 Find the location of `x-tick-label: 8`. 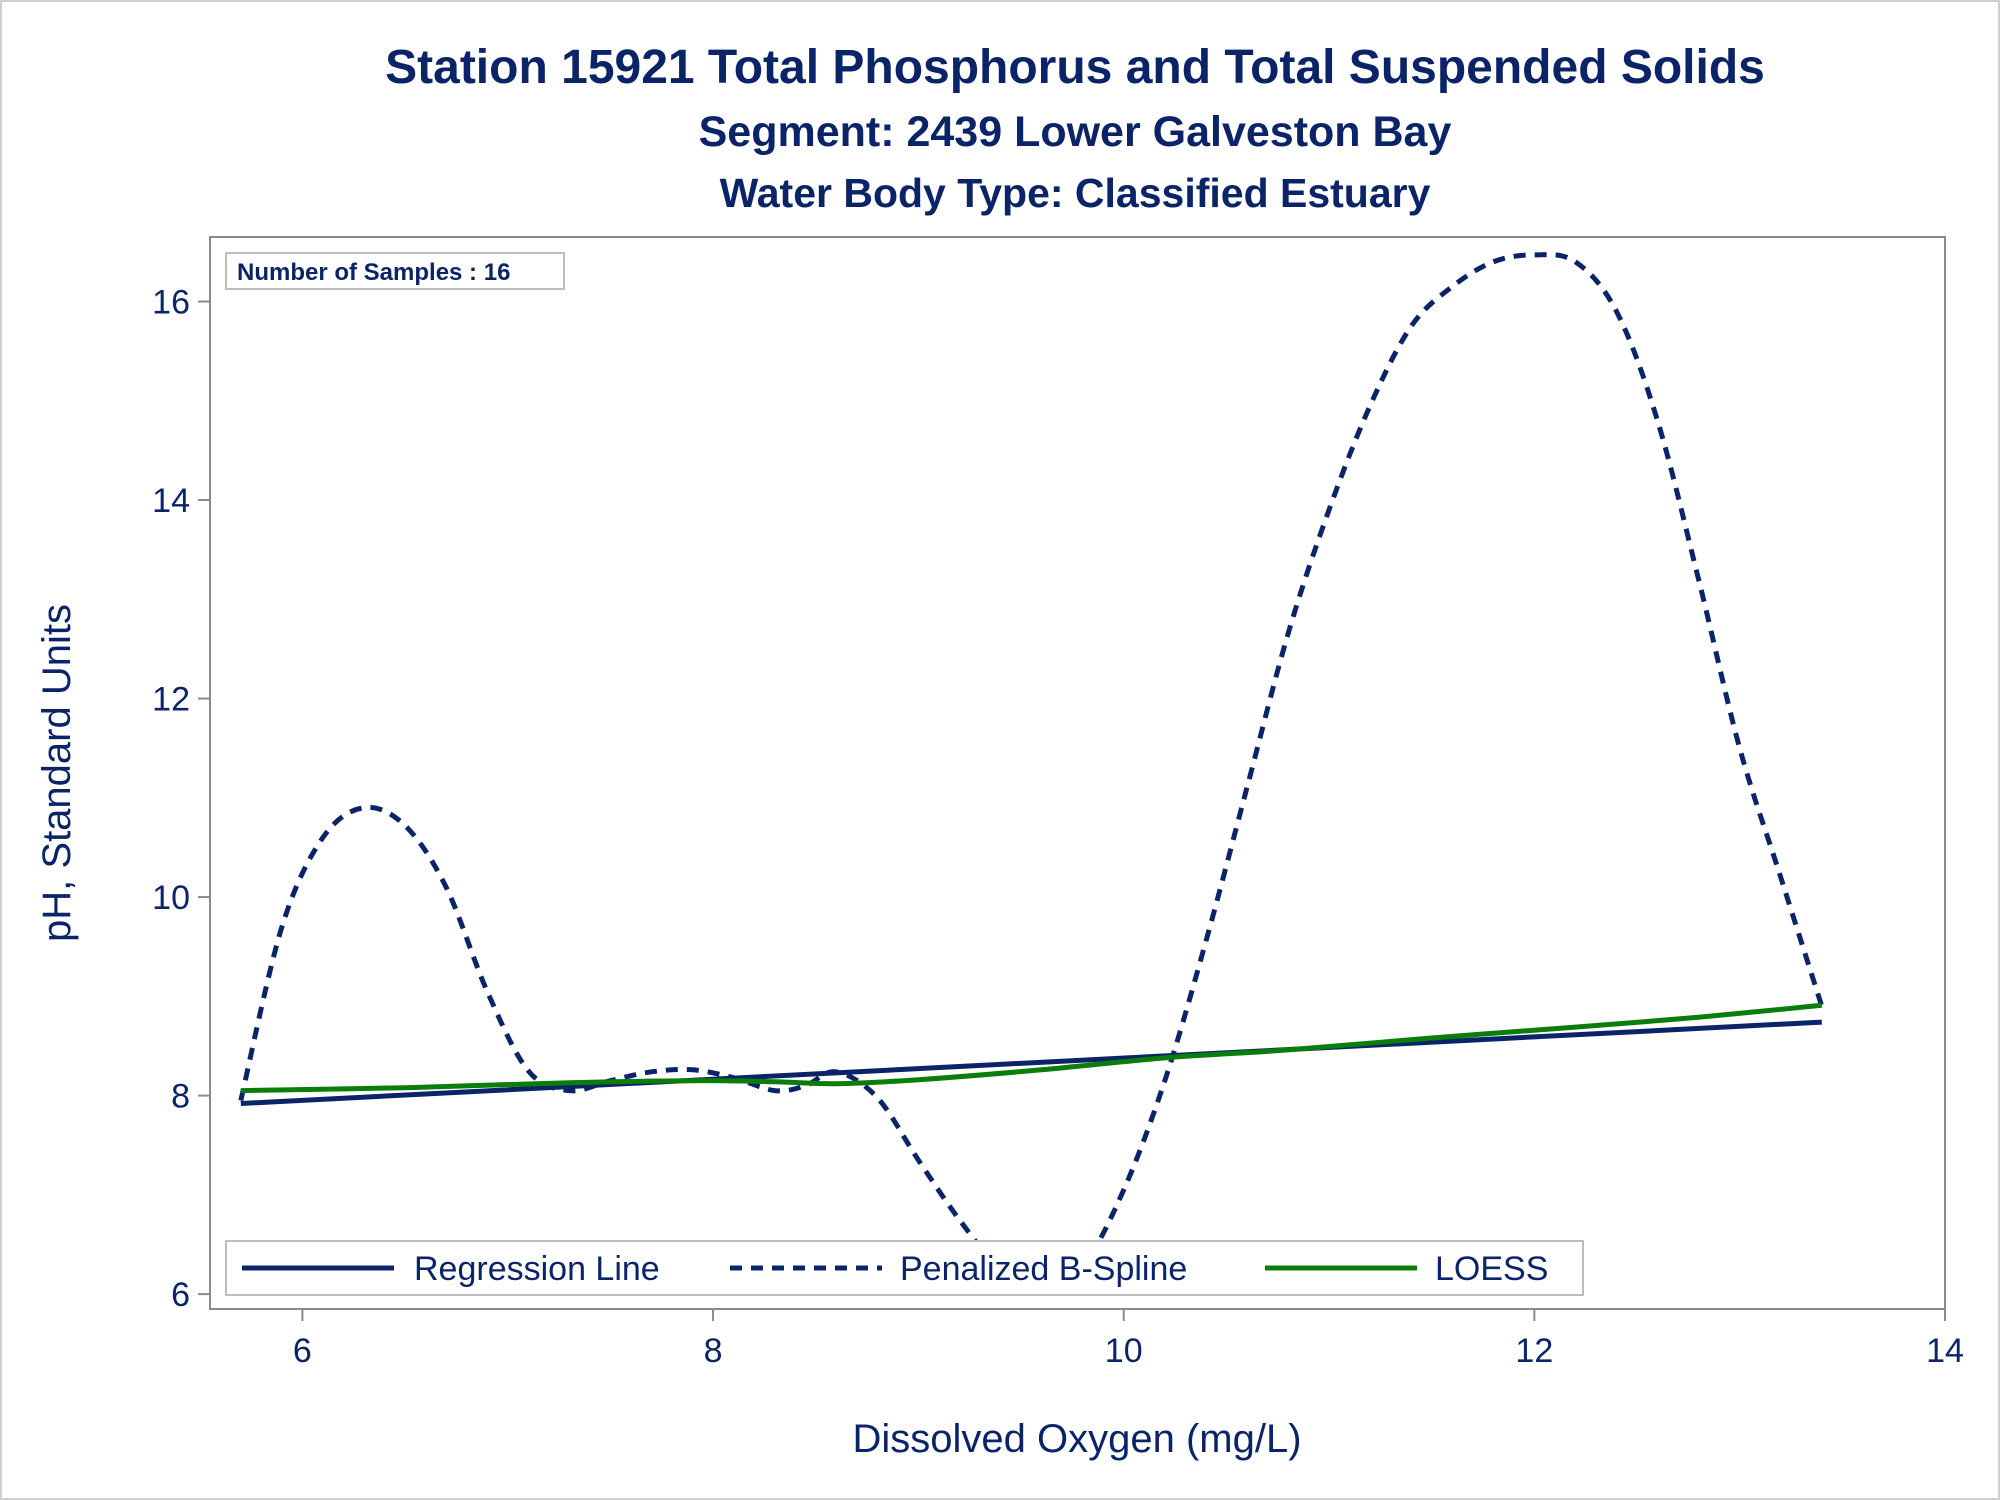

x-tick-label: 8 is located at coordinates (713, 1351).